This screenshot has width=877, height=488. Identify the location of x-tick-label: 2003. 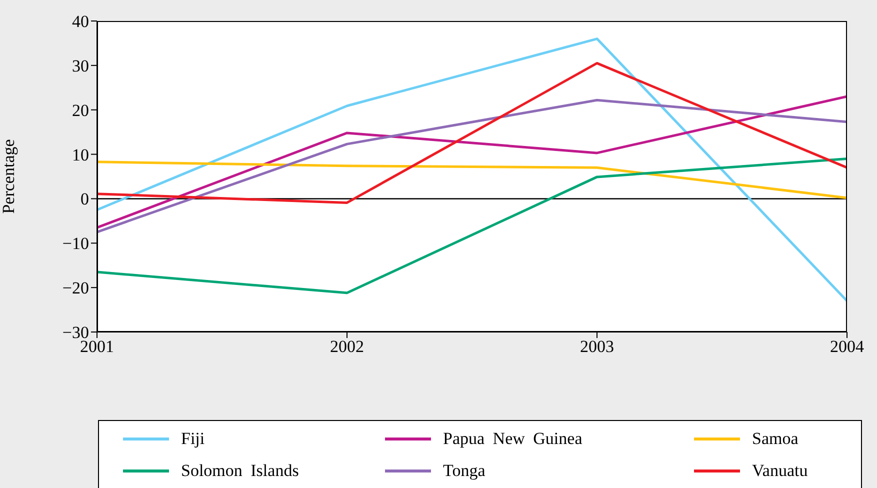
(597, 346).